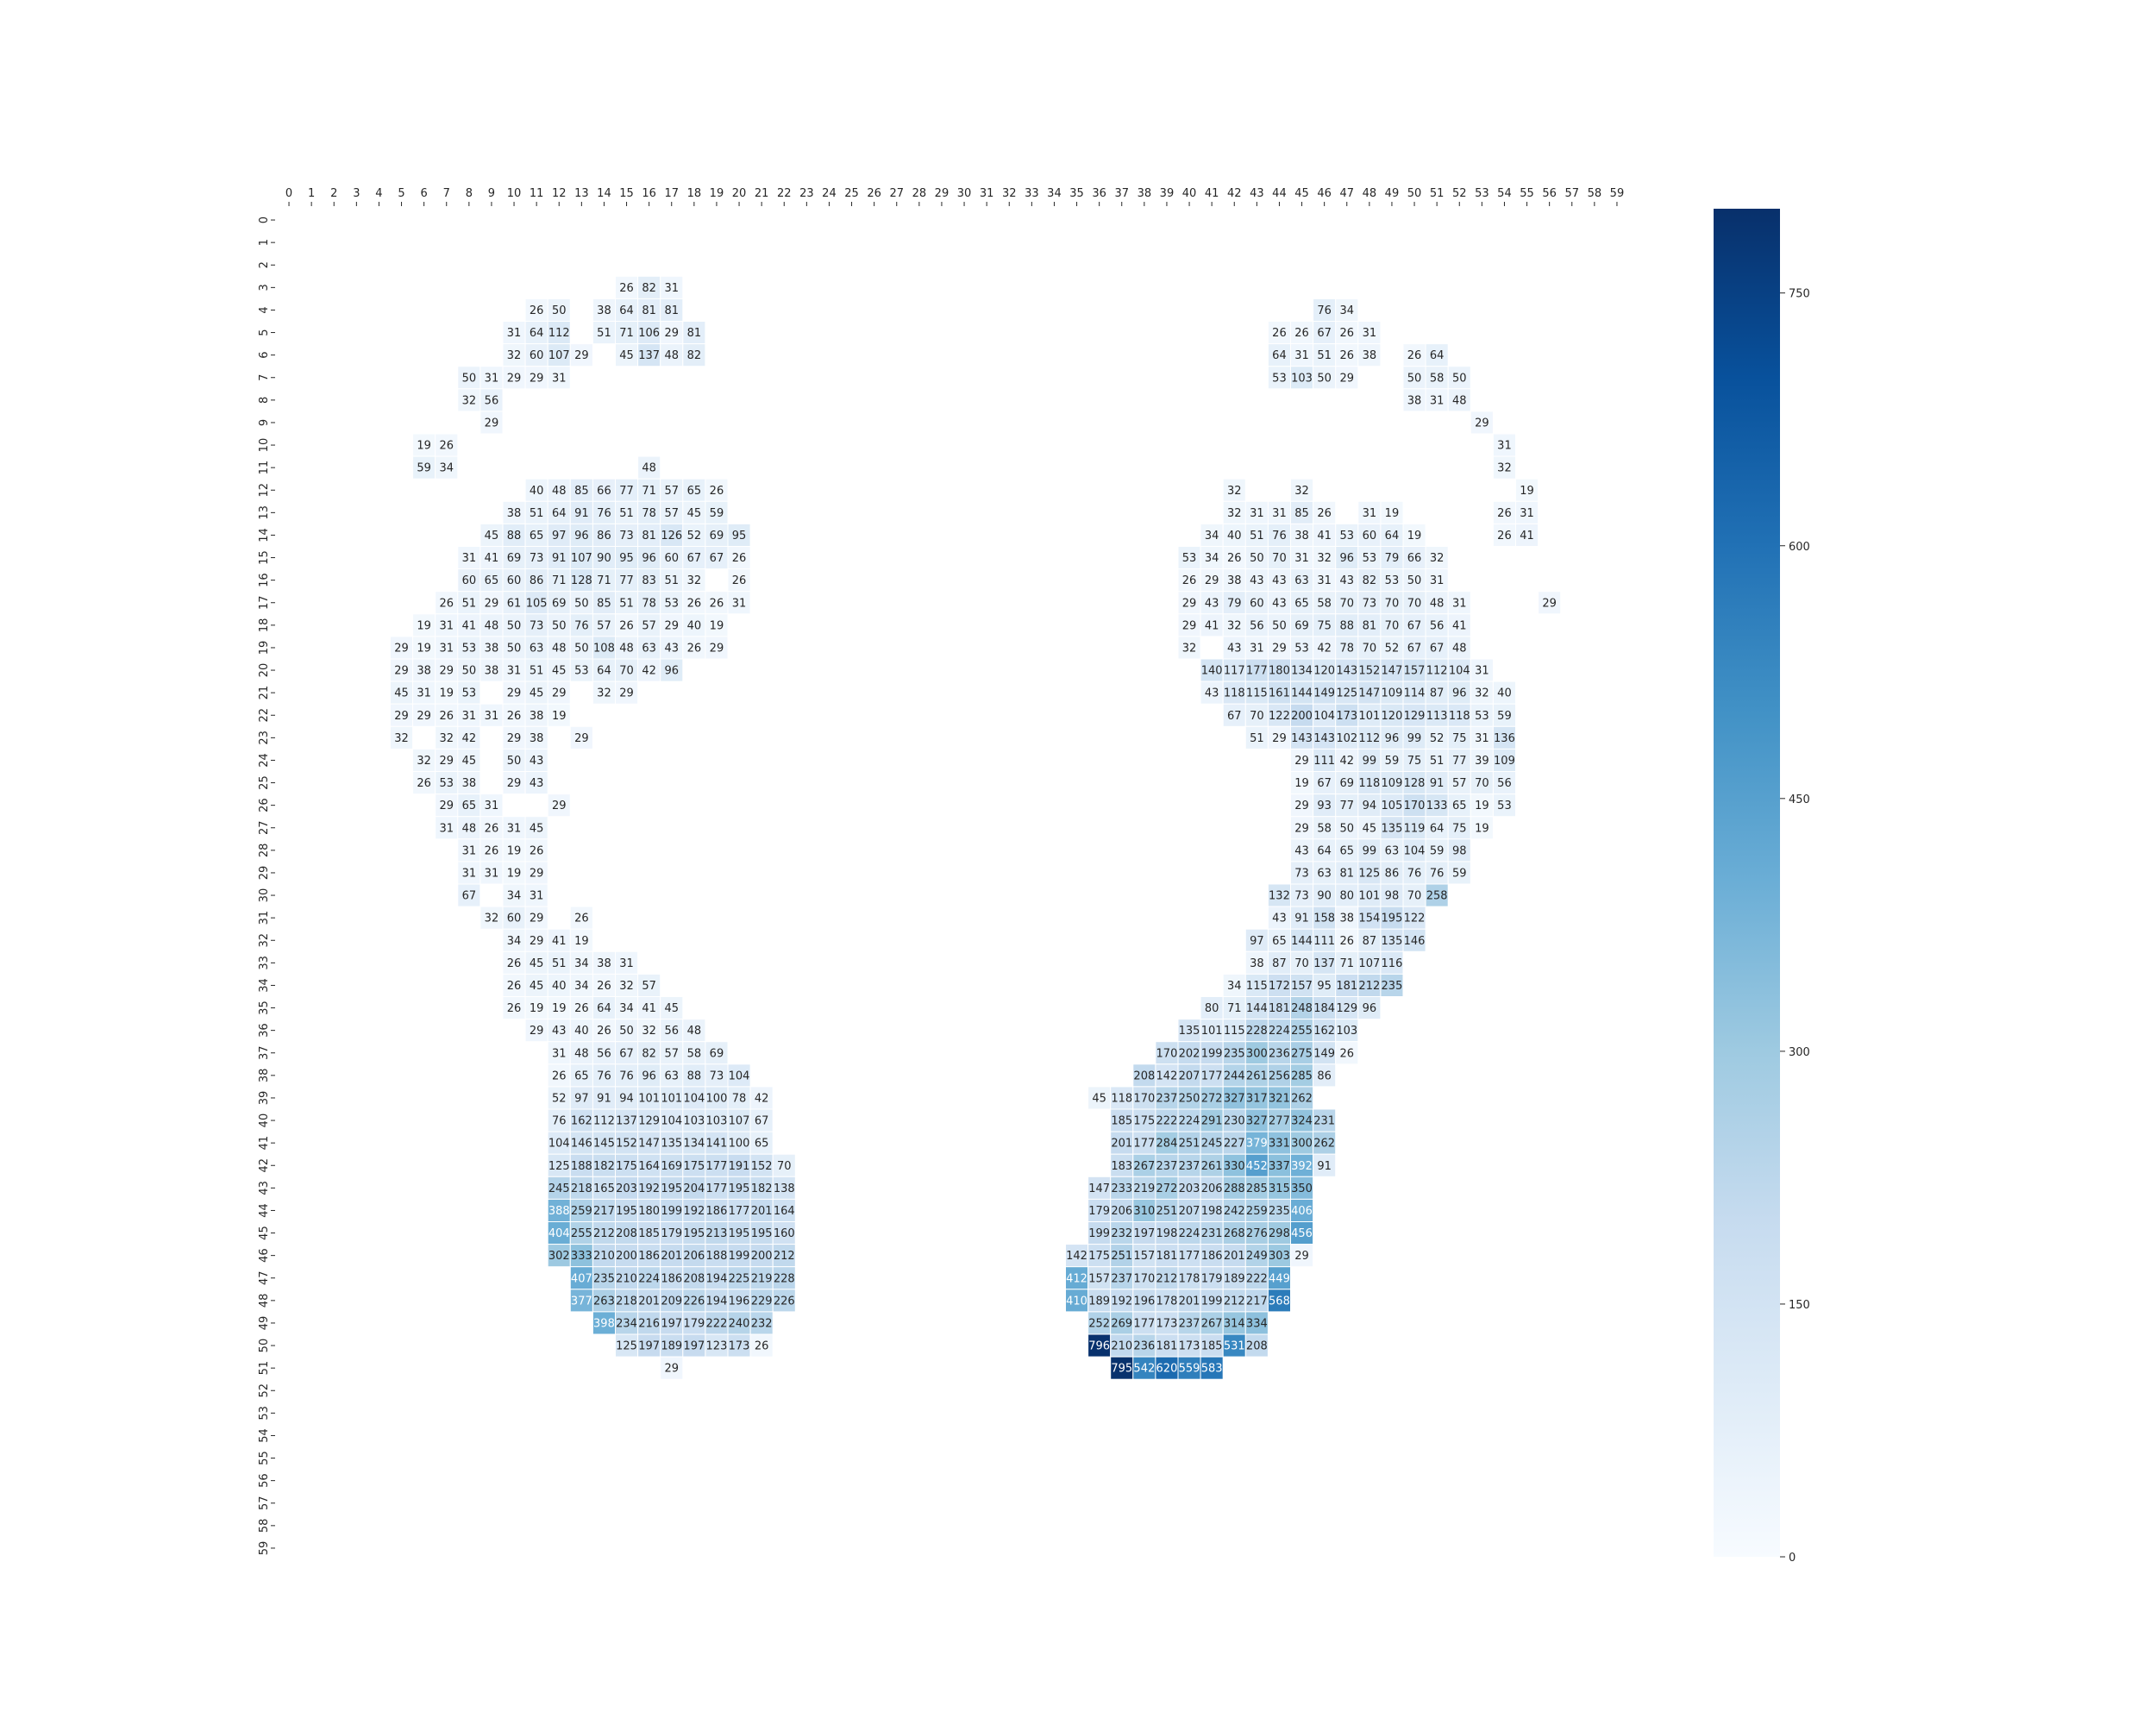 This screenshot has height=1725, width=2156. I want to click on x-tick-label: 54, so click(1504, 194).